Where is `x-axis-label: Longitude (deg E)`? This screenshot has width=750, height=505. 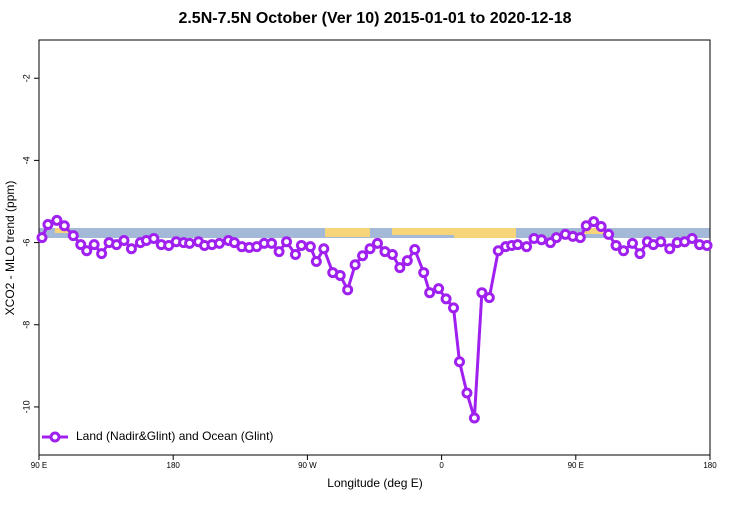 x-axis-label: Longitude (deg E) is located at coordinates (374, 483).